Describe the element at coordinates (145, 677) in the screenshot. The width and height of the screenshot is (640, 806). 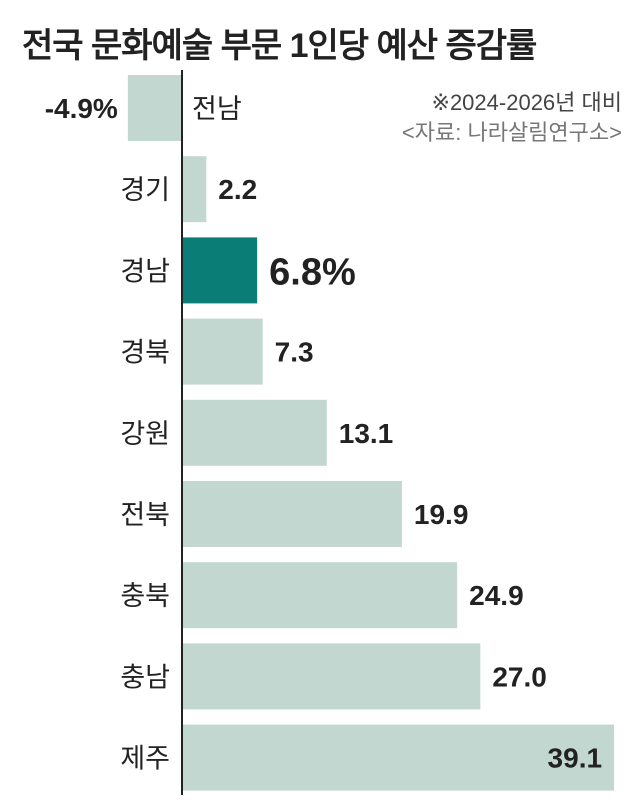
I see `category-label: 충남` at that location.